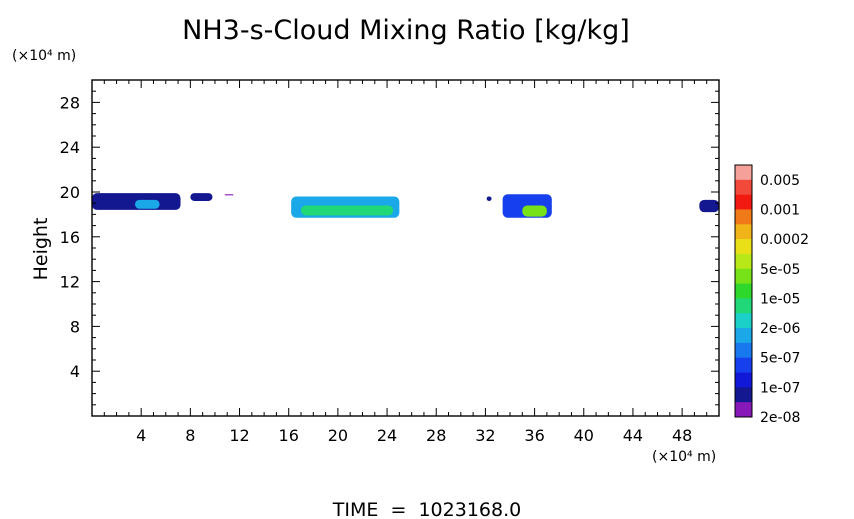 The image size is (854, 519). Describe the element at coordinates (347, 210) in the screenshot. I see `cloud-core-band-central` at that location.